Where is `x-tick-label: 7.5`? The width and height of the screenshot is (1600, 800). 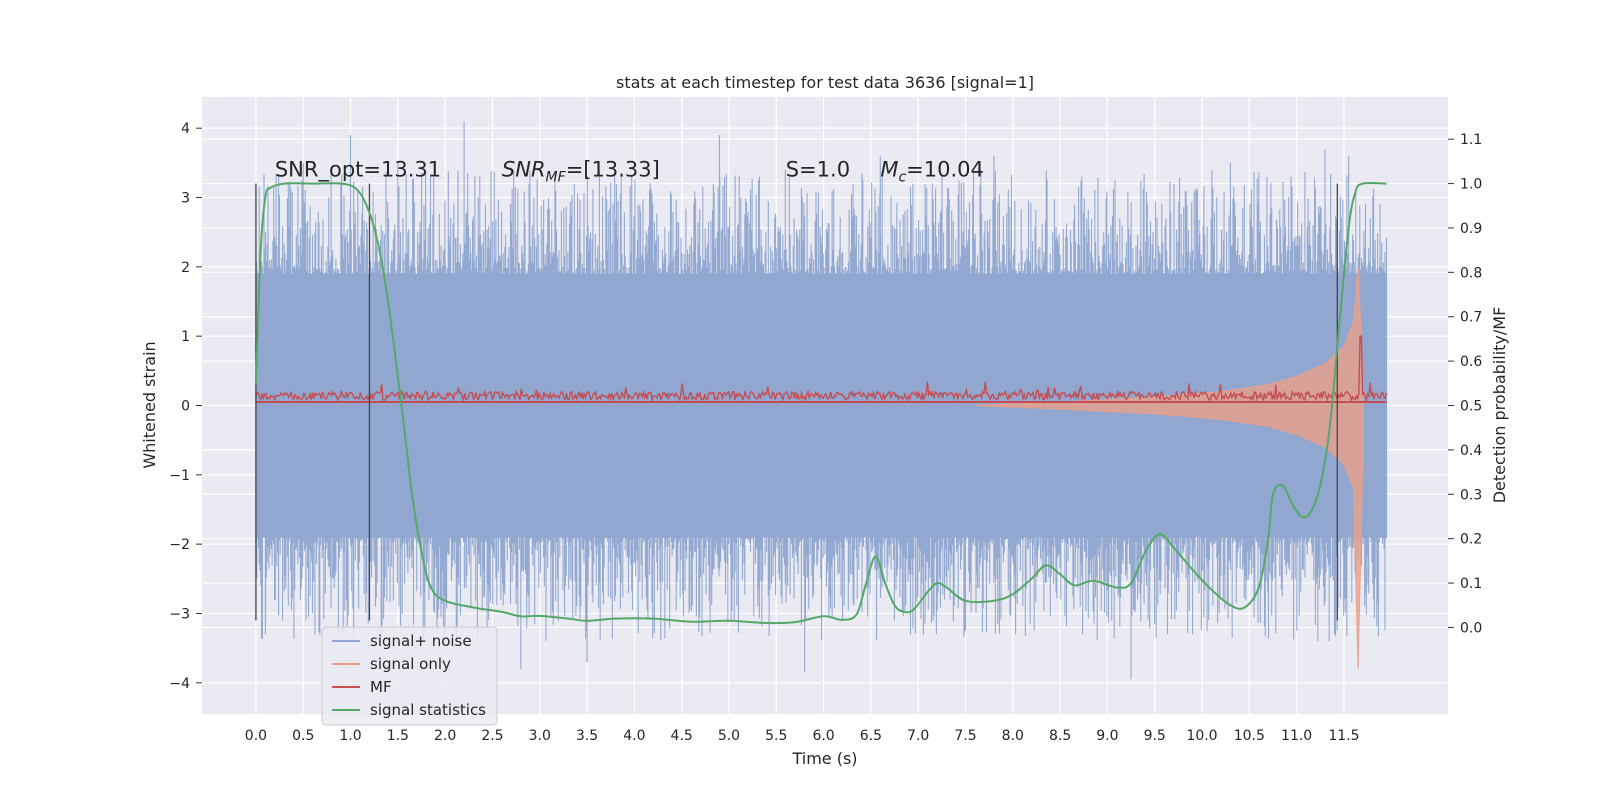
x-tick-label: 7.5 is located at coordinates (965, 736).